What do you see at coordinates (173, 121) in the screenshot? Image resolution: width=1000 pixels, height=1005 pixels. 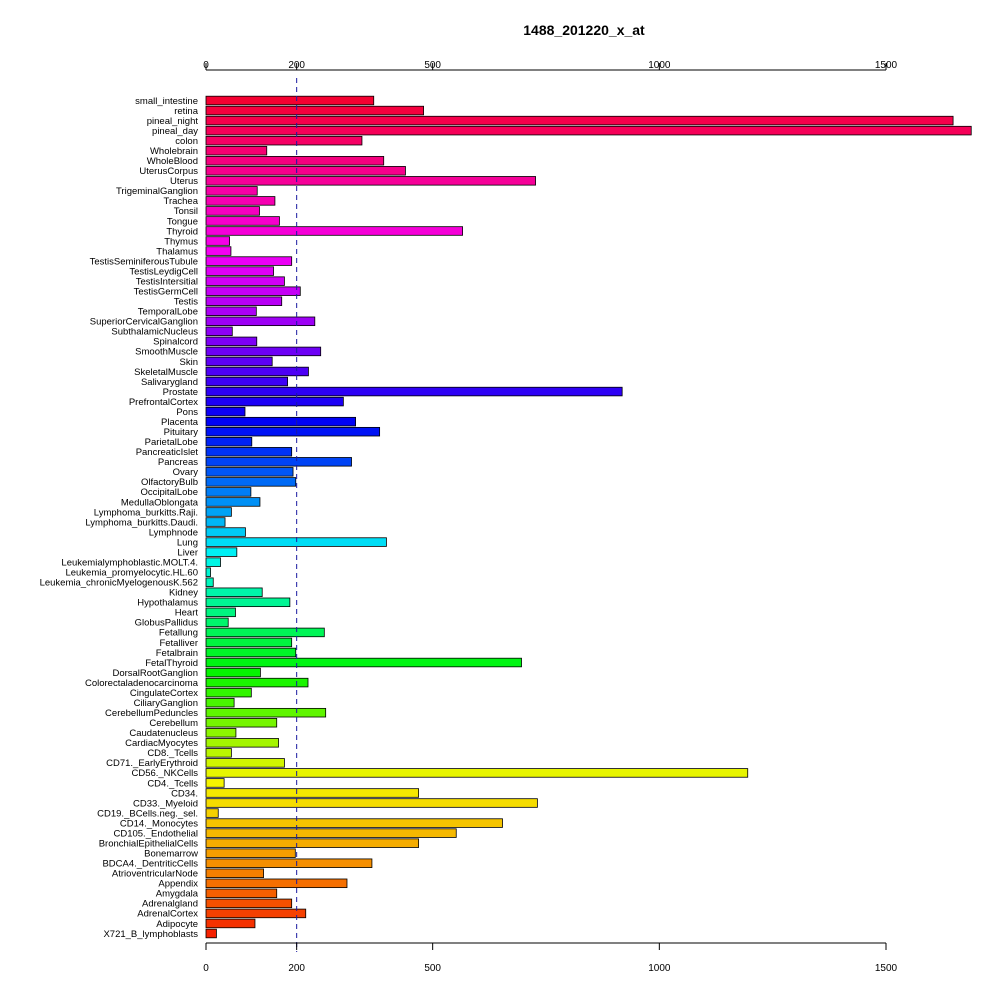 I see `category-label: pineal_night` at bounding box center [173, 121].